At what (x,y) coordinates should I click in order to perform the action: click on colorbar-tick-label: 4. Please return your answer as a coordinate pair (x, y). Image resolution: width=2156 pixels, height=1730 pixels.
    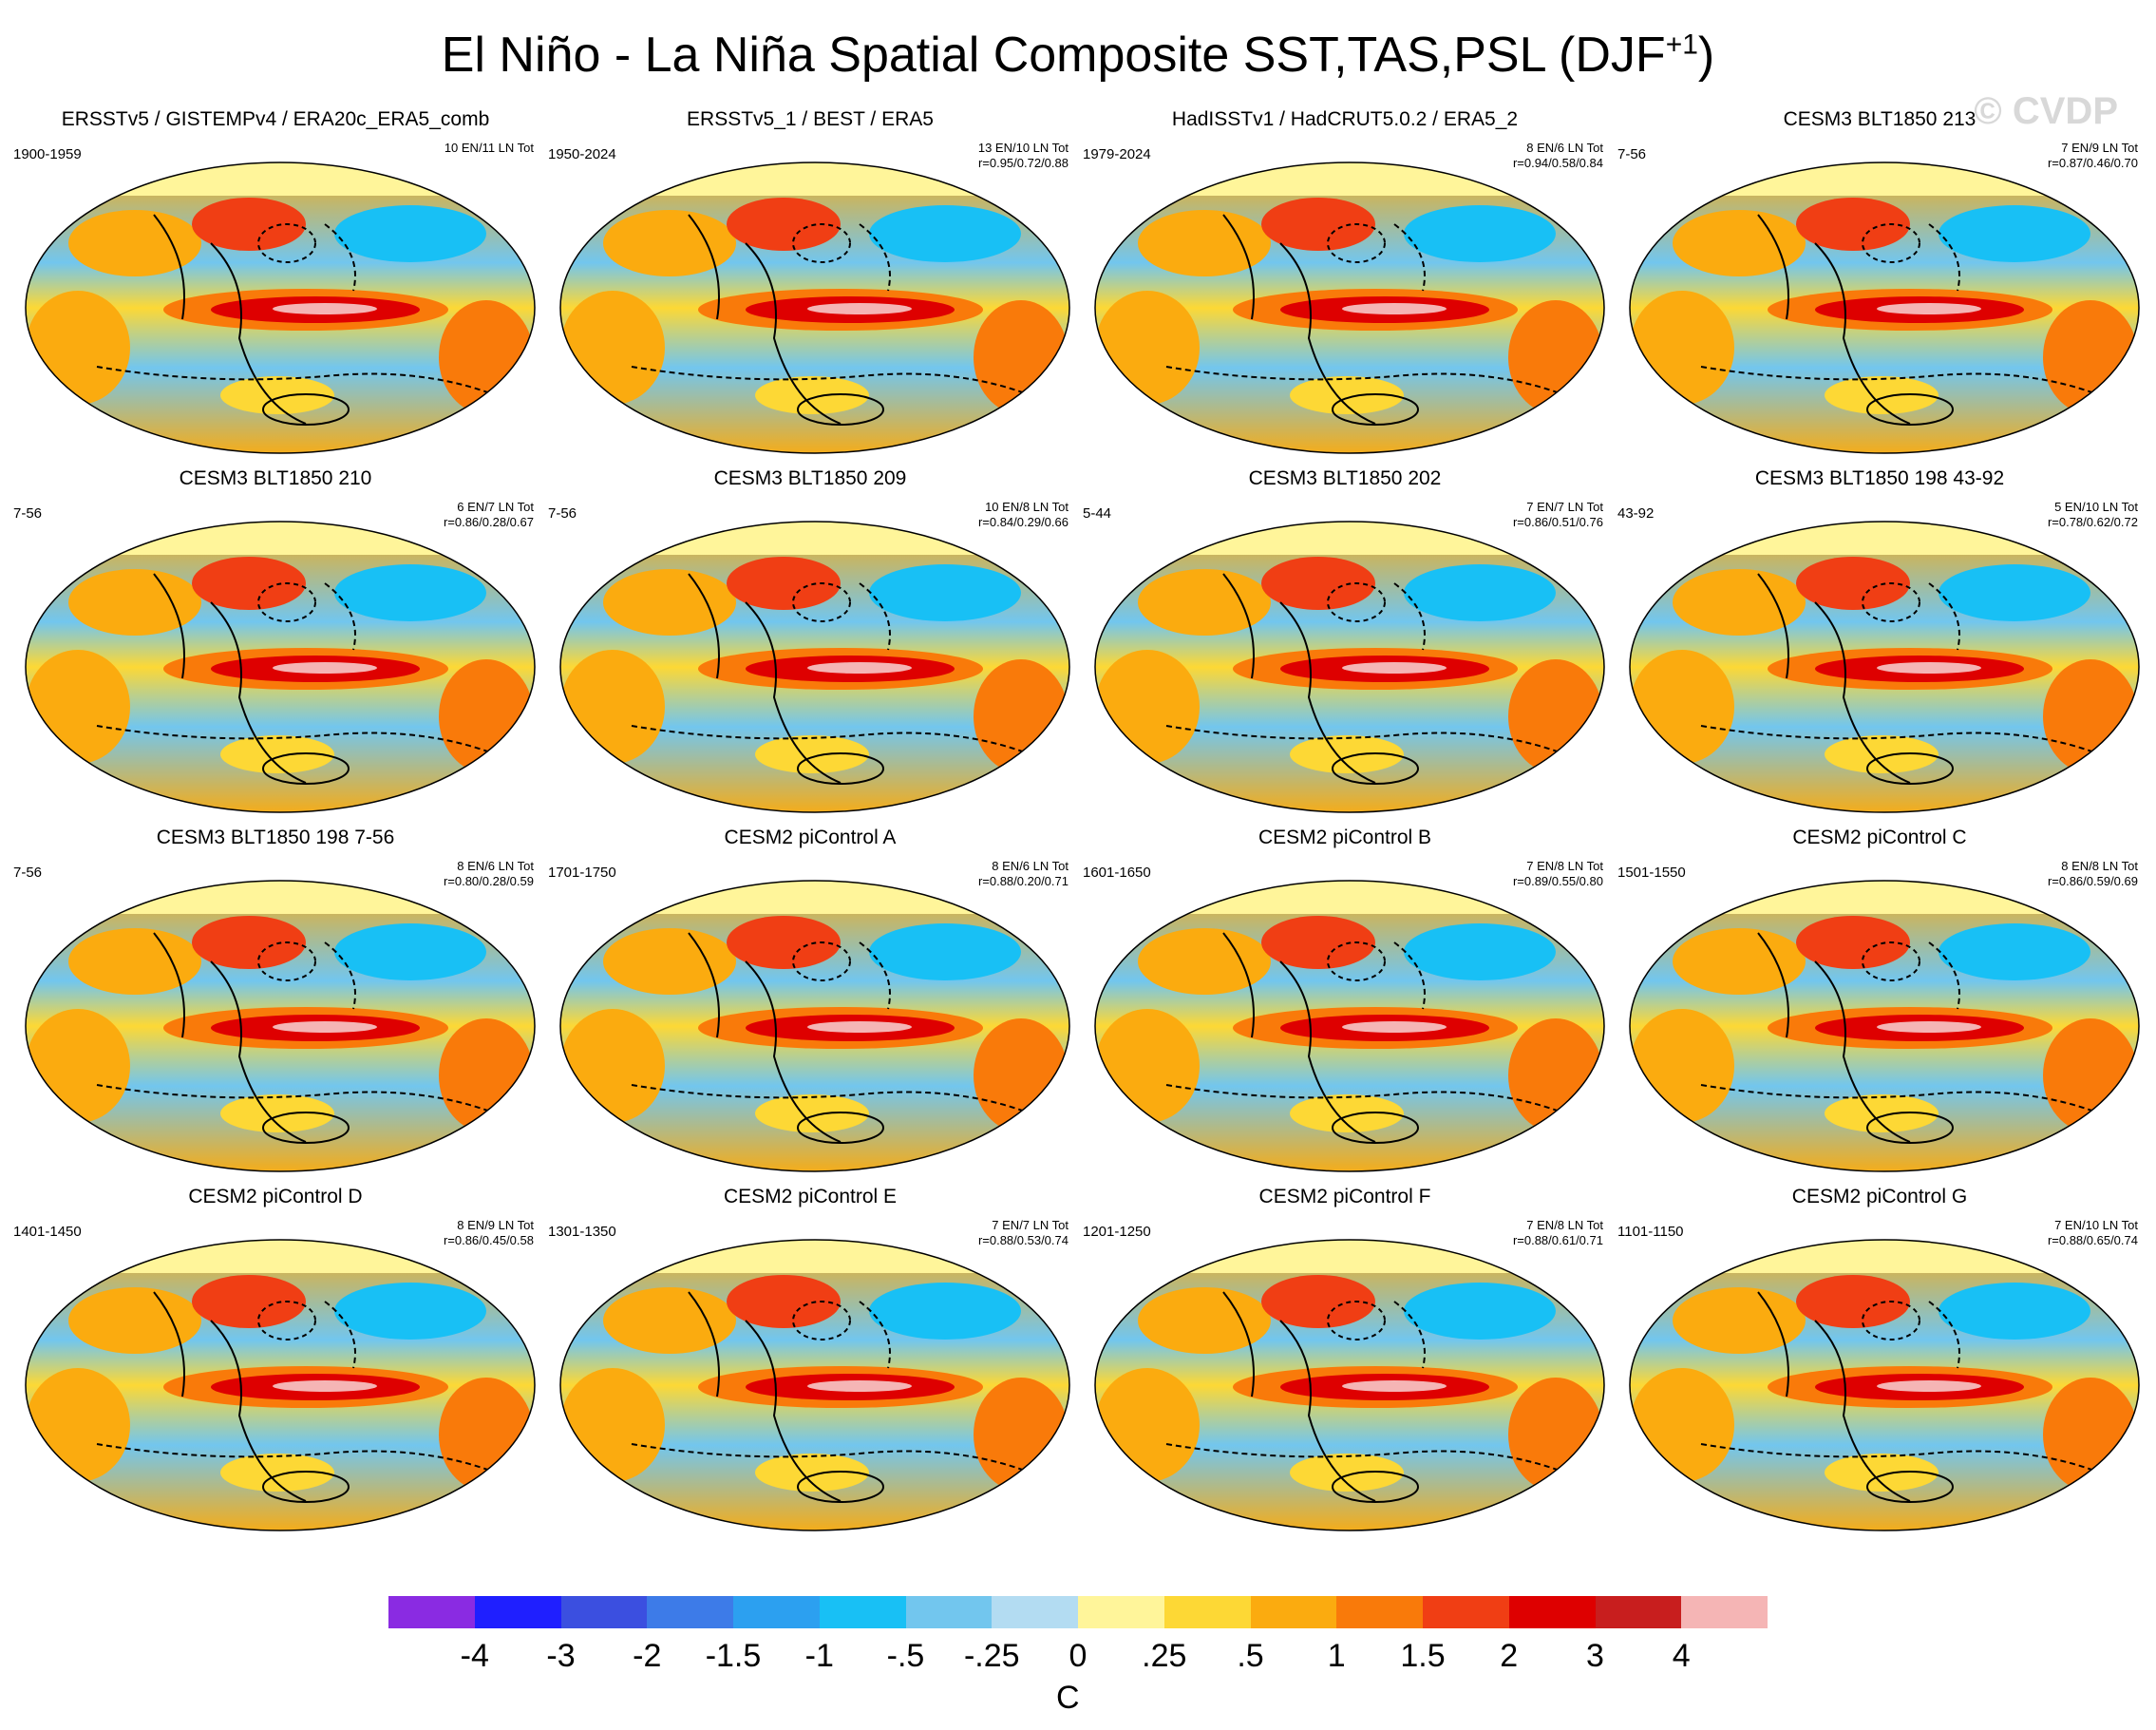
    Looking at the image, I should click on (1681, 1656).